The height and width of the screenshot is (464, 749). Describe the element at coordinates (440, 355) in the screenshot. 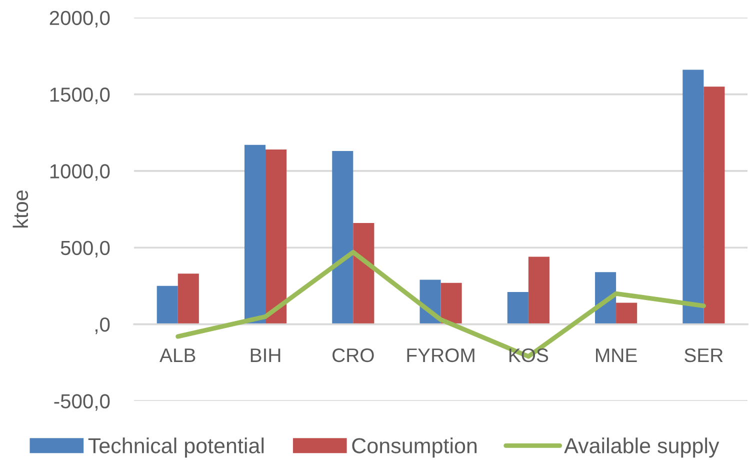

I see `x-tick-label: FYROM` at that location.